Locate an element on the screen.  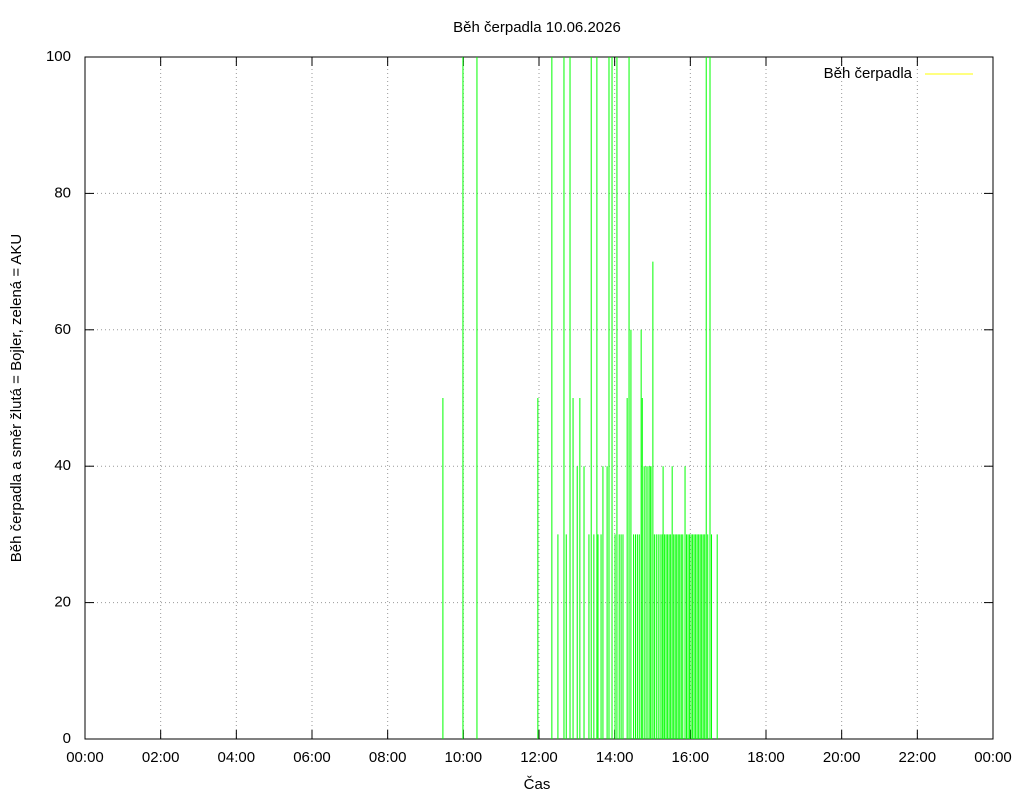
x-tick-label: 06:00 is located at coordinates (312, 757).